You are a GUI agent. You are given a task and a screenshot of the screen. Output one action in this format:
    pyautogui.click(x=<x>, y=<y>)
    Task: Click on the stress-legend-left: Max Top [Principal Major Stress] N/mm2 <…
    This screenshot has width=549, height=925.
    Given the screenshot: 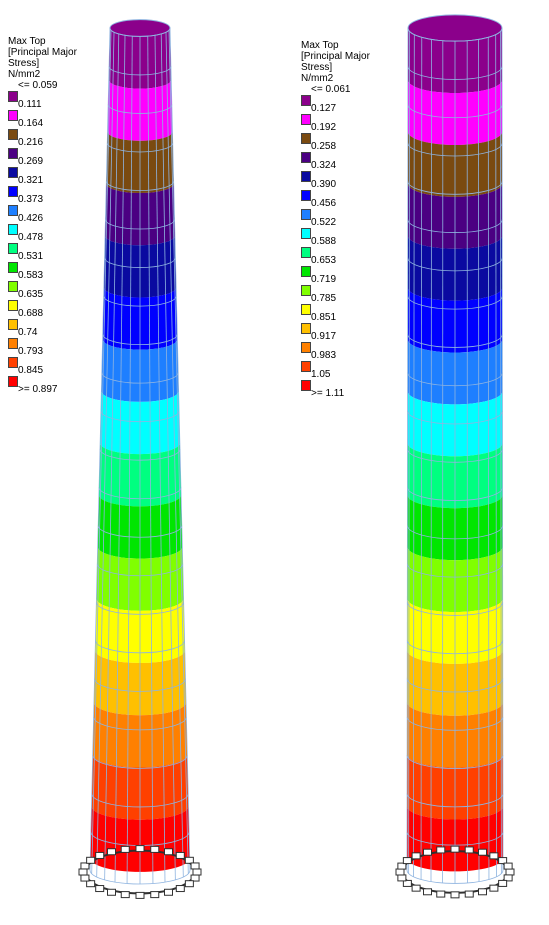 What is the action you would take?
    pyautogui.click(x=42, y=219)
    